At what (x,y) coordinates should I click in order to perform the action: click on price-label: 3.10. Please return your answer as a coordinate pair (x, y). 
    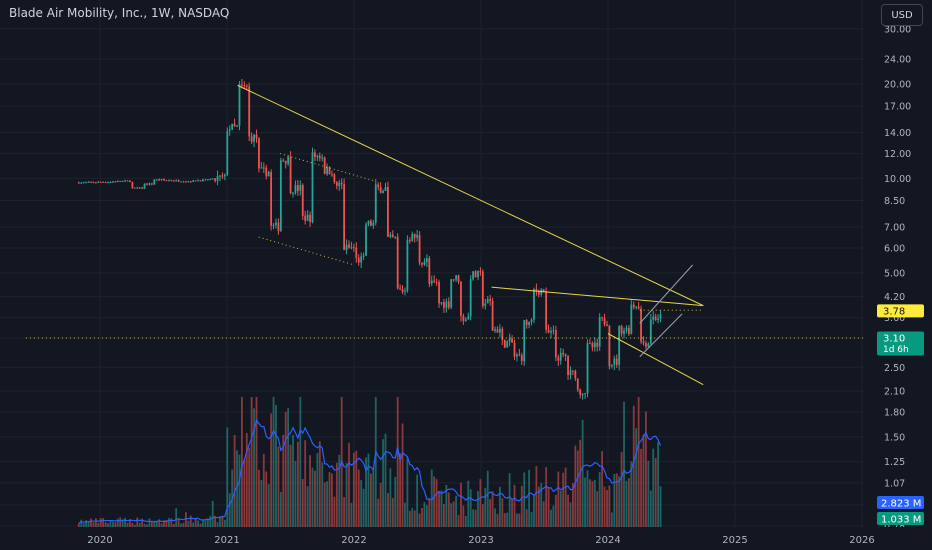
    Looking at the image, I should click on (894, 338).